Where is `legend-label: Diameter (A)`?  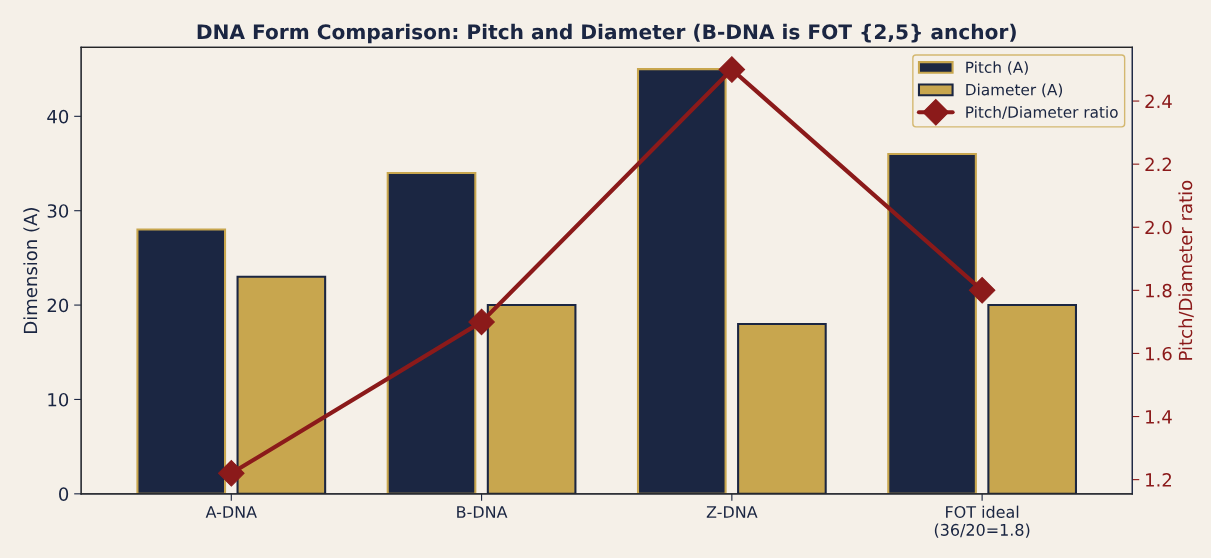 legend-label: Diameter (A) is located at coordinates (1014, 90).